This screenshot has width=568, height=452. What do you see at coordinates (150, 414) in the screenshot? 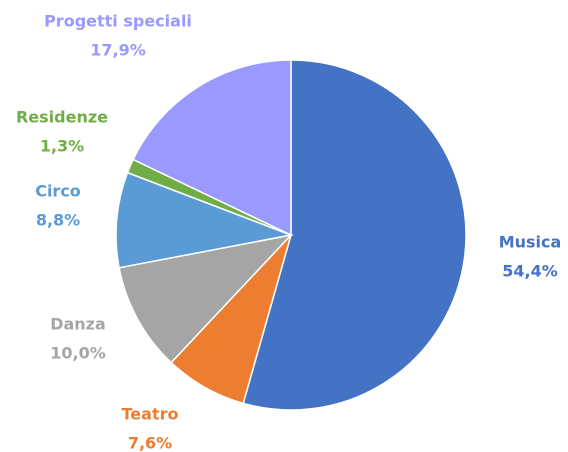
I see `slice-label: Teatro` at bounding box center [150, 414].